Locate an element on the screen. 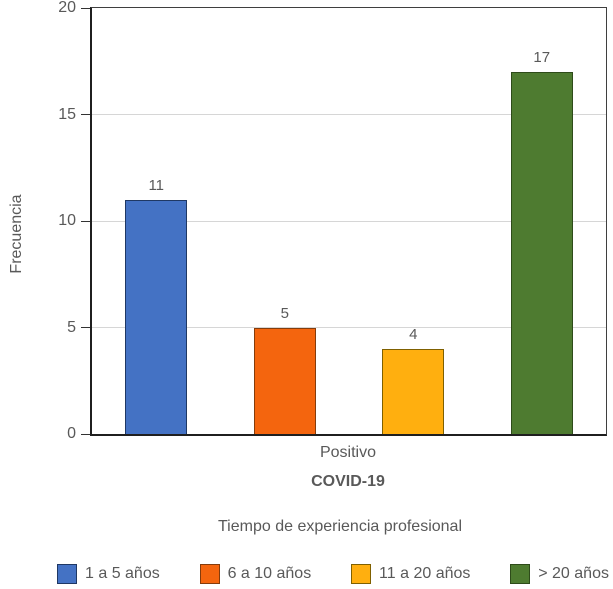 This screenshot has height=589, width=613. x-axis-title: COVID-19 is located at coordinates (348, 481).